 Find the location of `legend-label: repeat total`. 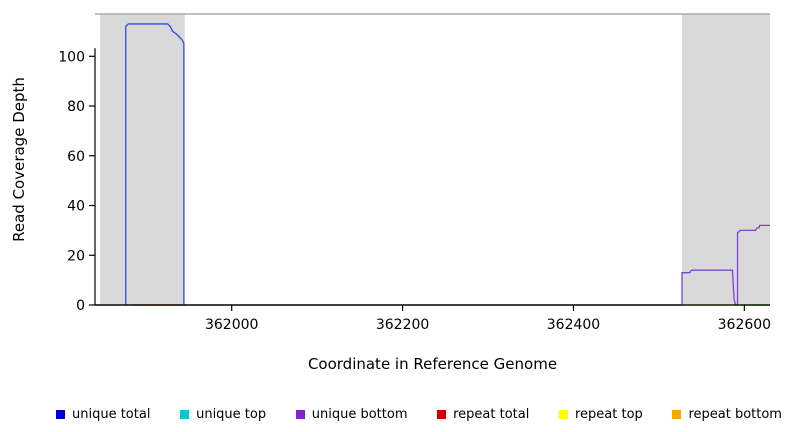

legend-label: repeat total is located at coordinates (491, 414).